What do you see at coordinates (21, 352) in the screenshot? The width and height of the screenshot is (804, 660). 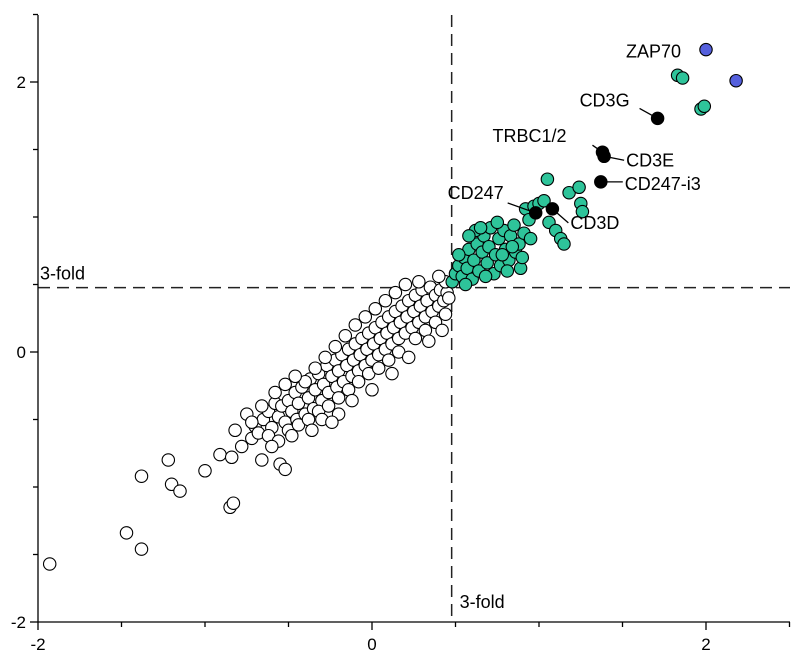 I see `y-tick-label: 0` at bounding box center [21, 352].